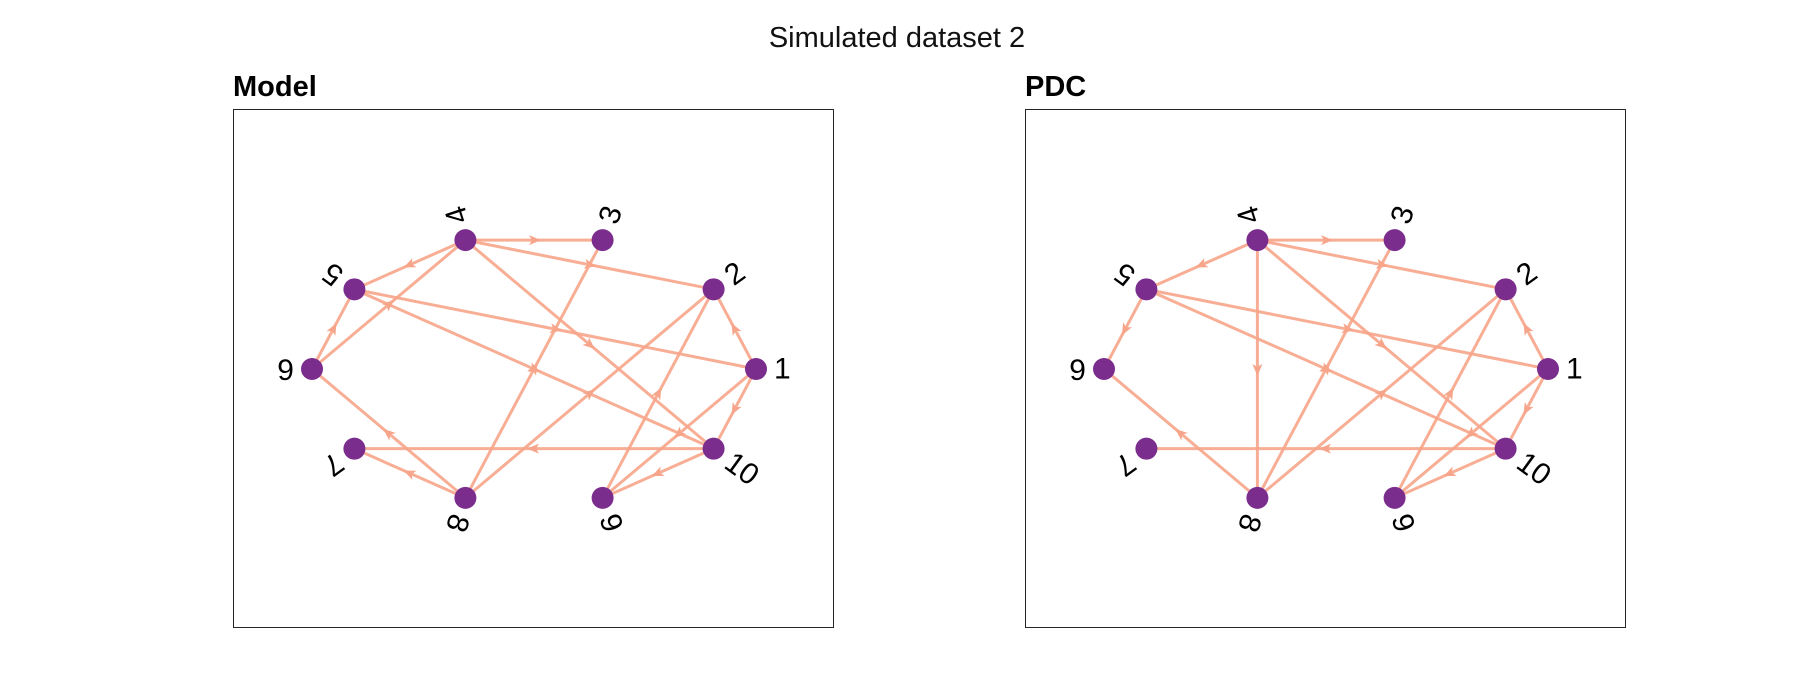  What do you see at coordinates (1055, 87) in the screenshot?
I see `panel-title-pdc: PDC` at bounding box center [1055, 87].